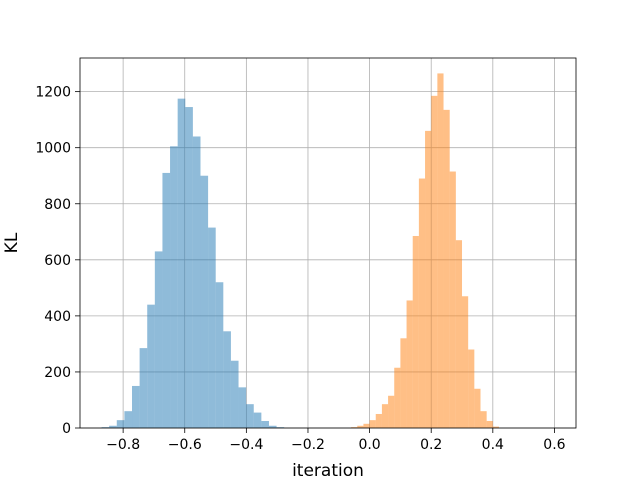 The image size is (640, 480). I want to click on x-tick-label: 0.0, so click(369, 445).